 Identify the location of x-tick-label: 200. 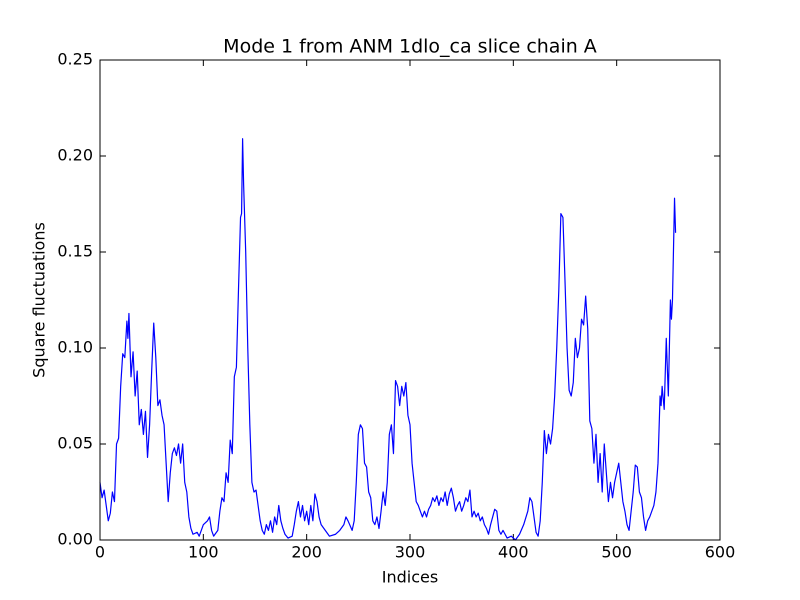
(306, 552).